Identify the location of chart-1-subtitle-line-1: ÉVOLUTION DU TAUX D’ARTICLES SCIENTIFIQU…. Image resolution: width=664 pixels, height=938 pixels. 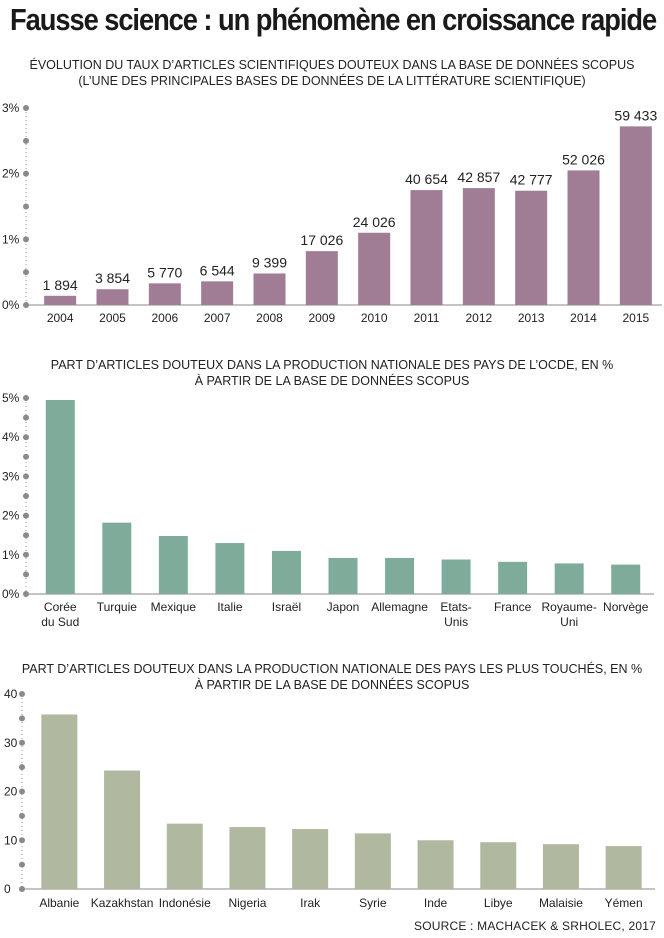
(332, 65).